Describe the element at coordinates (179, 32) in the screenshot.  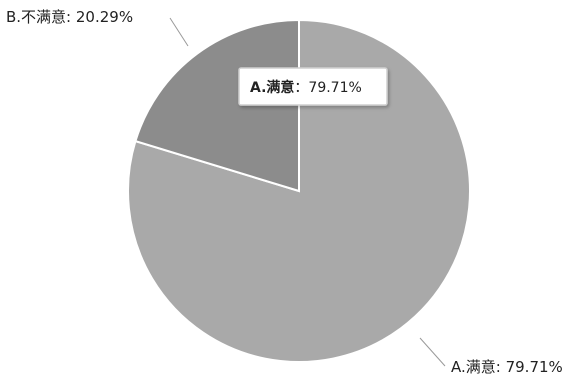
I see `leader-line-b` at that location.